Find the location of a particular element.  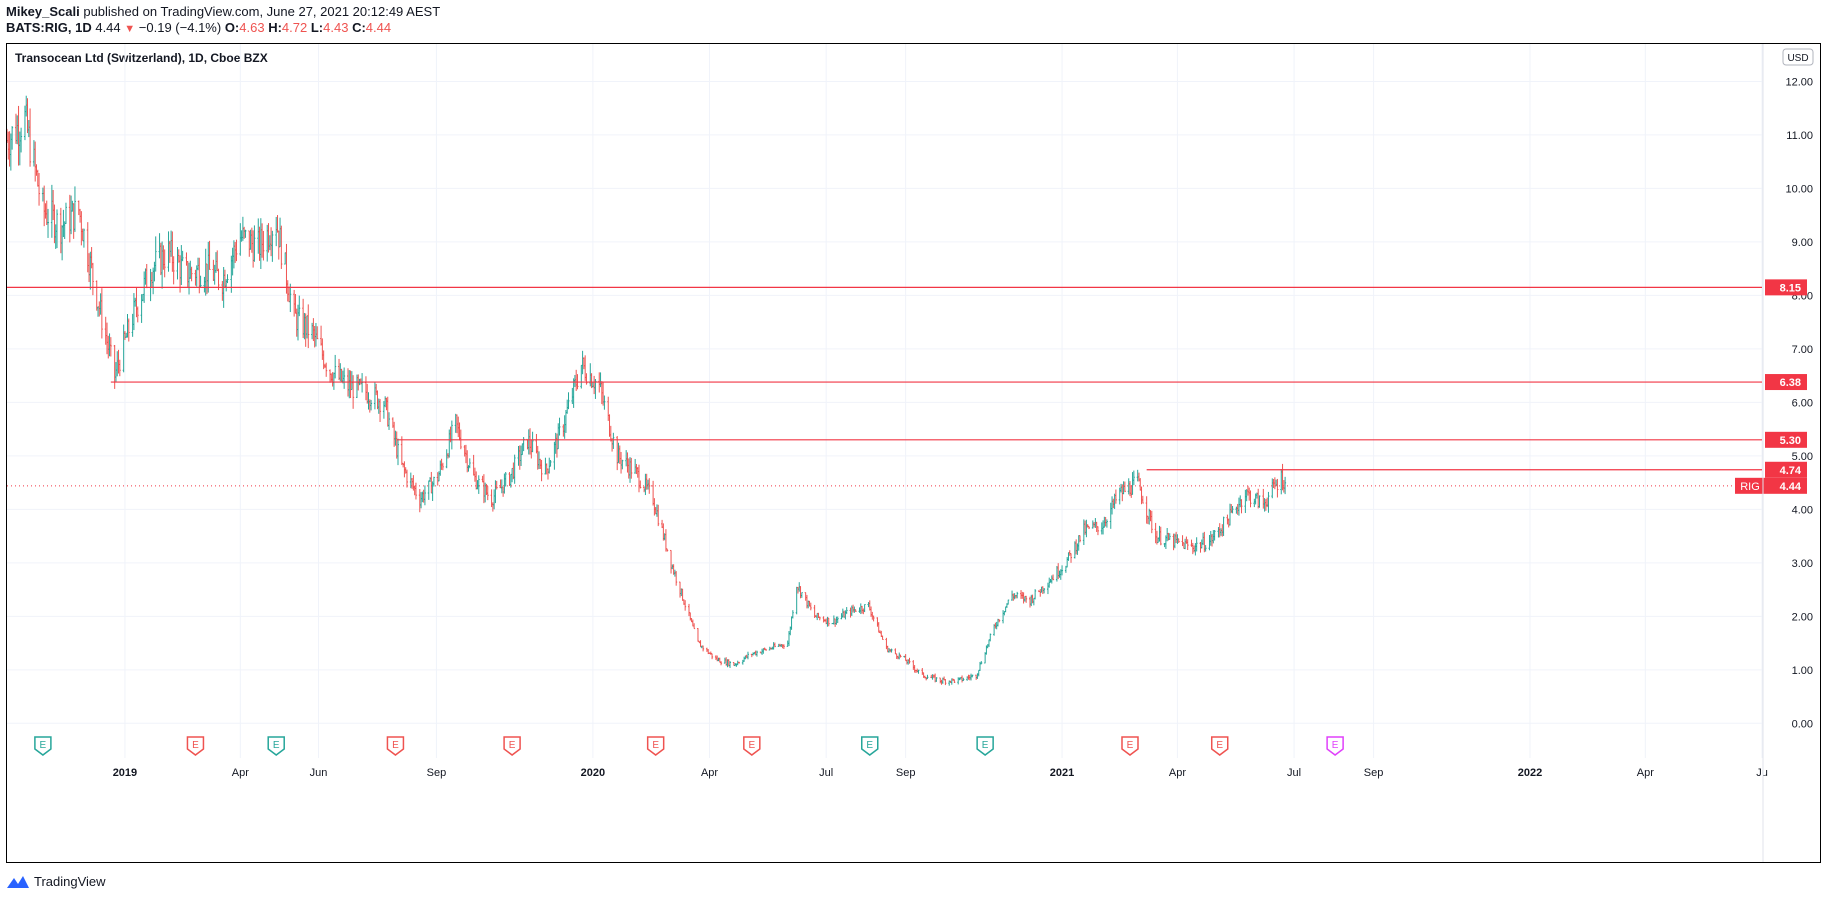

brand-text: TradingView is located at coordinates (70, 881).